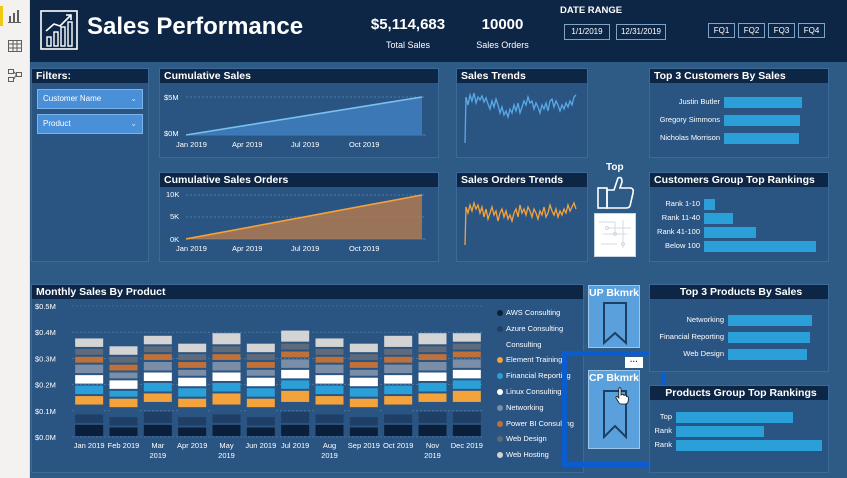 The width and height of the screenshot is (847, 478). What do you see at coordinates (739, 218) in the screenshot?
I see `customer-group-row: Rank 11-40` at bounding box center [739, 218].